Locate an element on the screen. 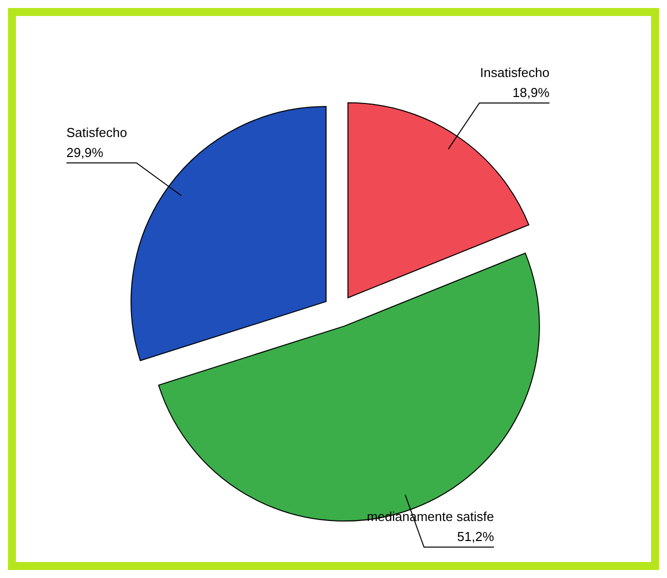  data-label: 51,2% is located at coordinates (475, 536).